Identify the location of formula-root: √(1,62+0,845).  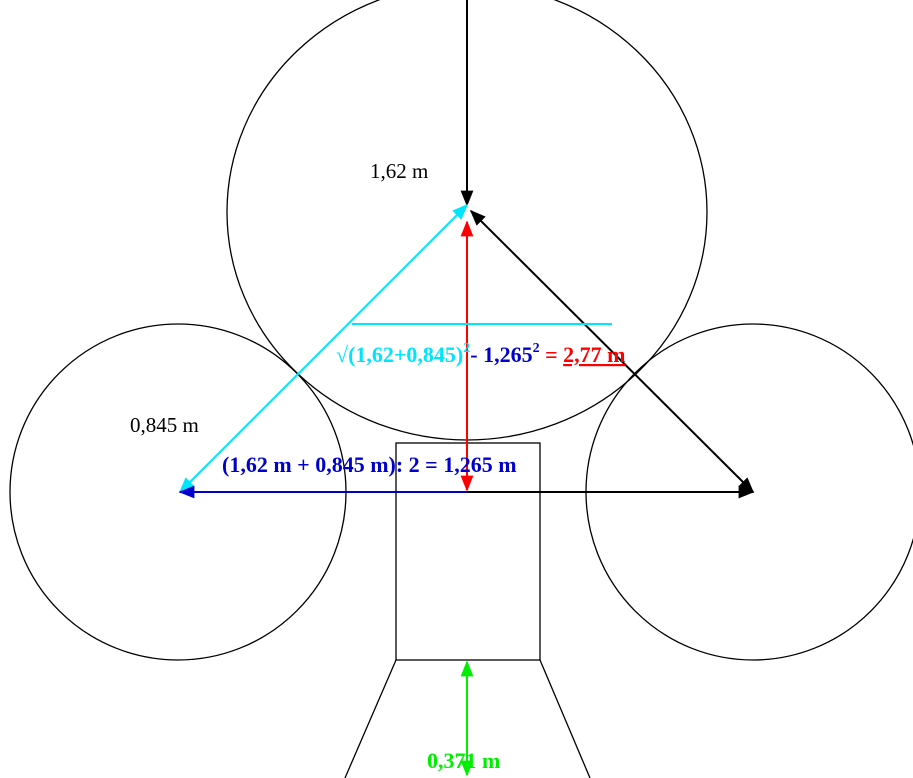
(399, 354).